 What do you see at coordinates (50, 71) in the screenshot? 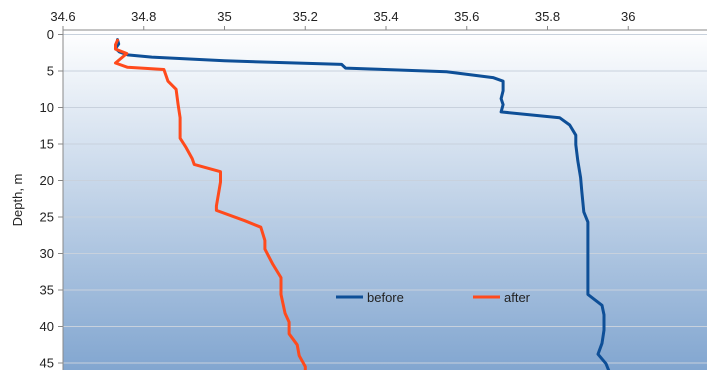
I see `y-tick-label: 5` at bounding box center [50, 71].